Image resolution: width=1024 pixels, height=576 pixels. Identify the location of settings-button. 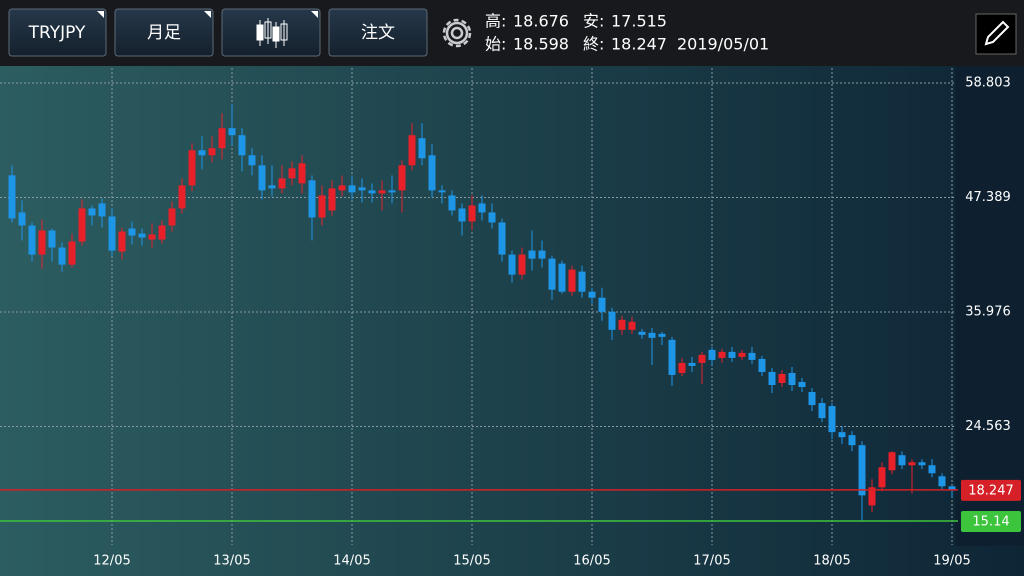
(457, 33).